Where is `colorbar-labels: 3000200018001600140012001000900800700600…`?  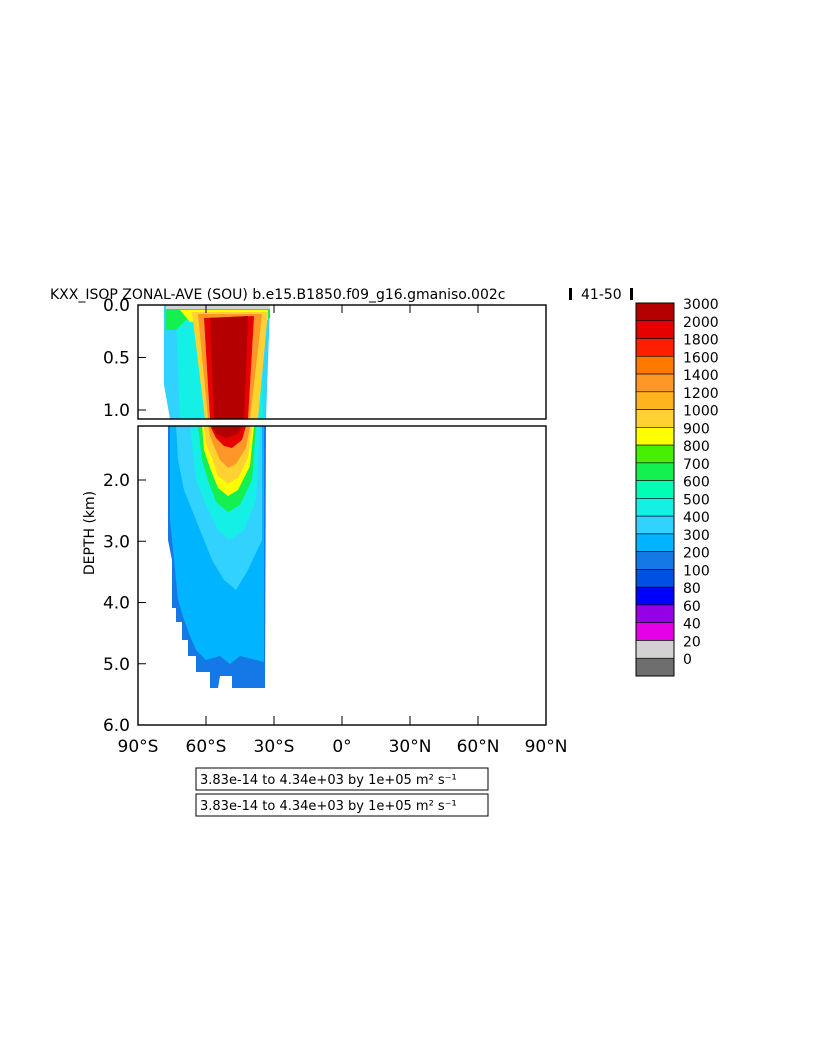 colorbar-labels: 3000200018001600140012001000900800700600… is located at coordinates (701, 482).